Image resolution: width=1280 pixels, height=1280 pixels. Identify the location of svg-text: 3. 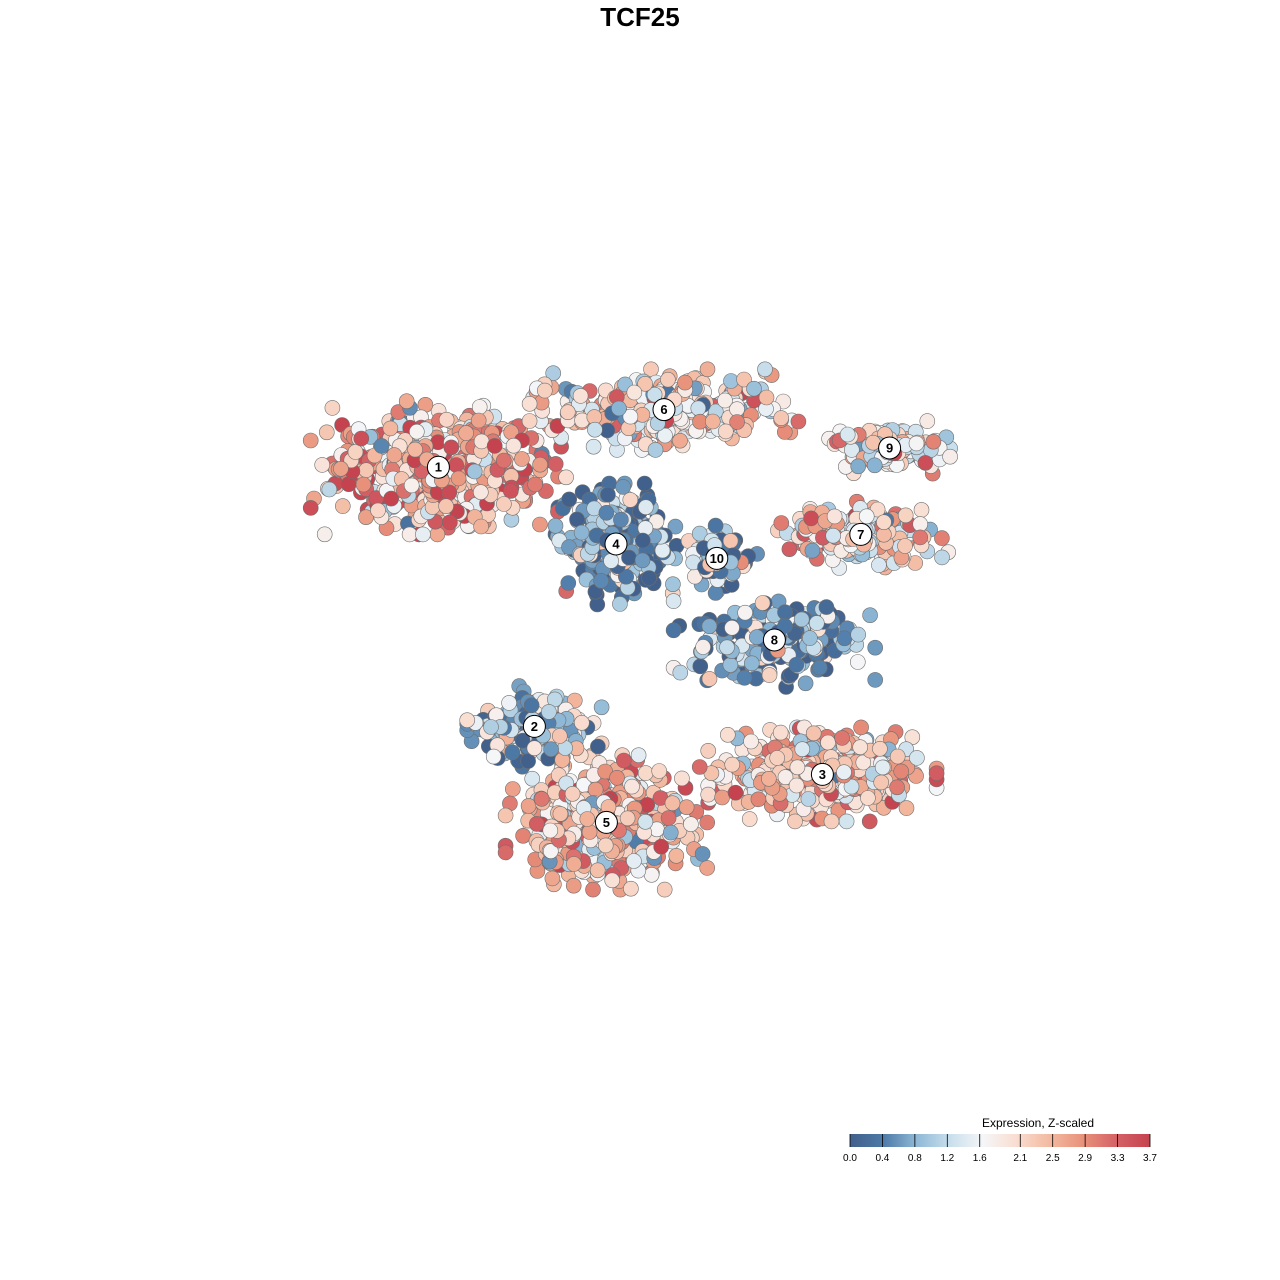
(822, 774).